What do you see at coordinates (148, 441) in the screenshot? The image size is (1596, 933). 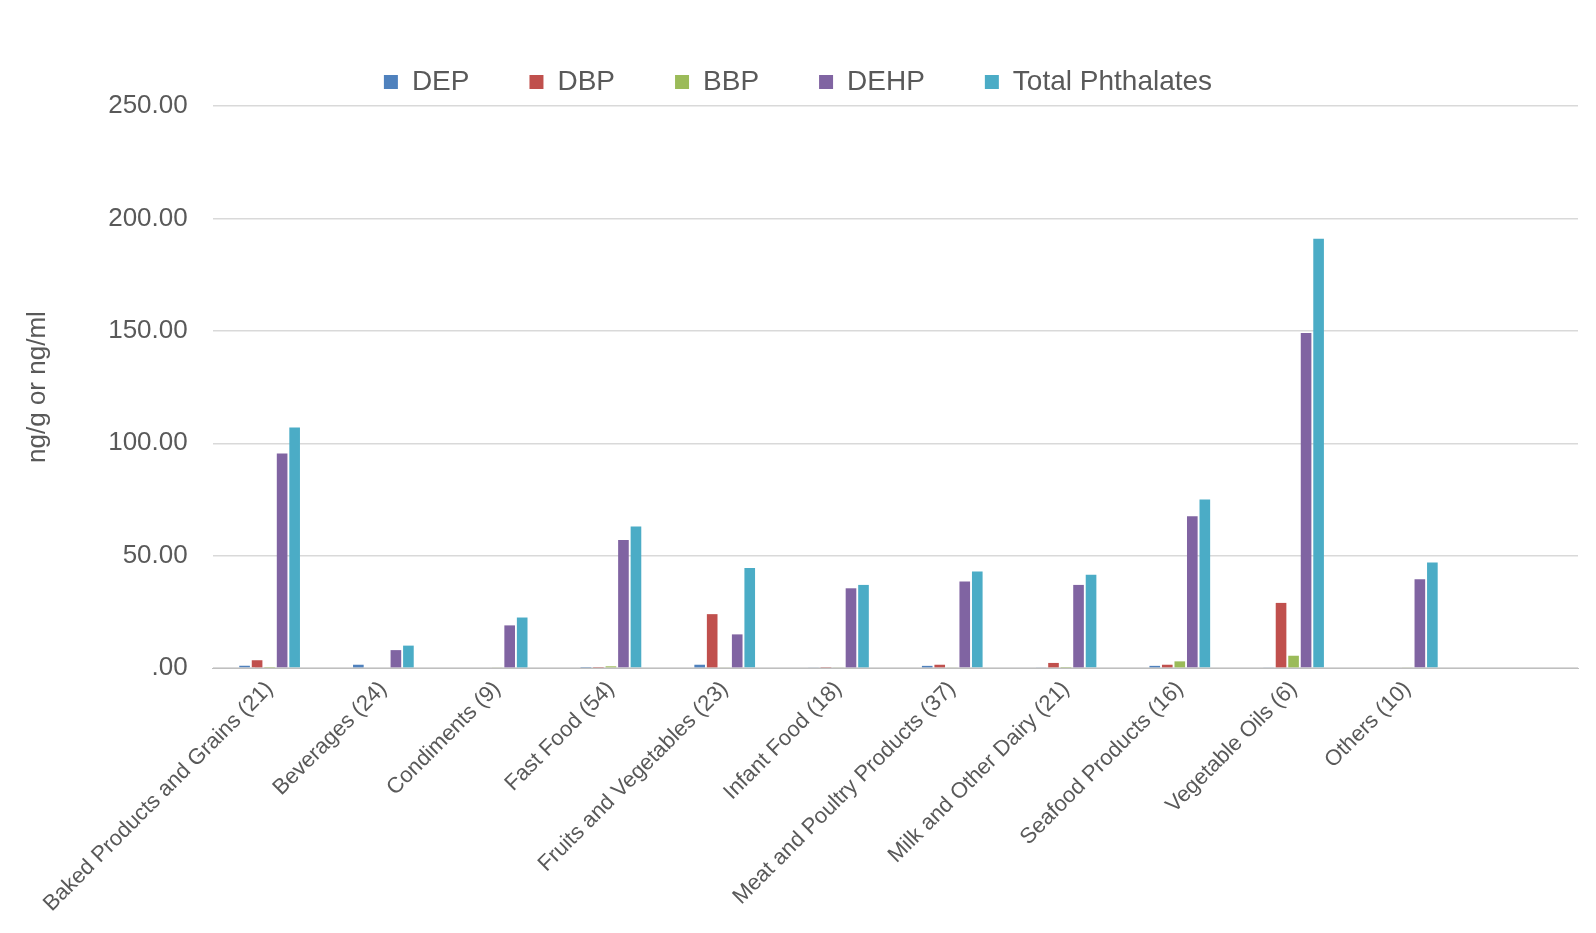 I see `y-tick-label: 100.00` at bounding box center [148, 441].